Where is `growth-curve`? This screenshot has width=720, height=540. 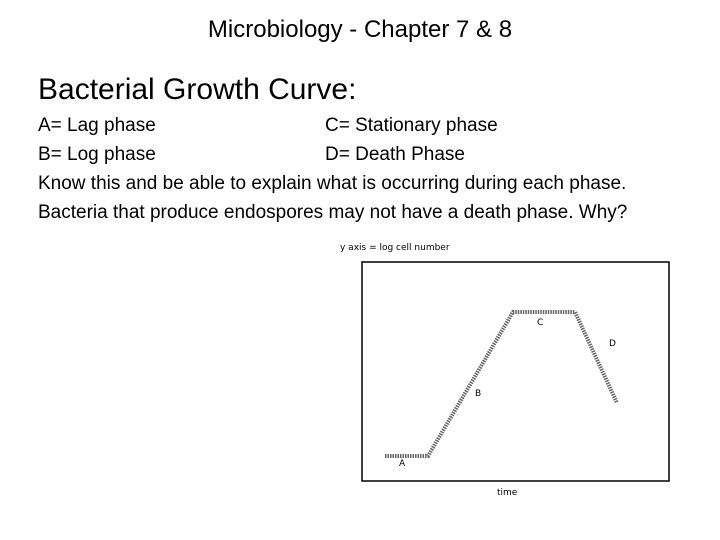
growth-curve is located at coordinates (502, 384).